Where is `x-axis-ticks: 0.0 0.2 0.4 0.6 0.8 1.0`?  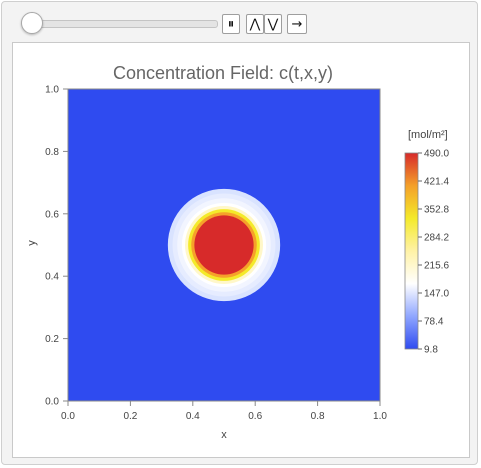 x-axis-ticks: 0.0 0.2 0.4 0.6 0.8 1.0 is located at coordinates (224, 411).